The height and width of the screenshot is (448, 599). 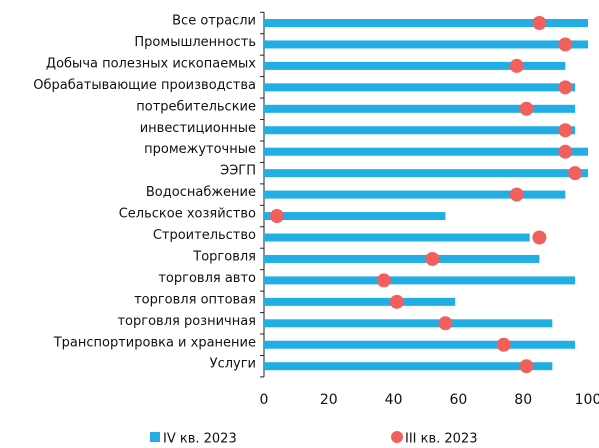 What do you see at coordinates (587, 400) in the screenshot?
I see `x-tick-label: 100` at bounding box center [587, 400].